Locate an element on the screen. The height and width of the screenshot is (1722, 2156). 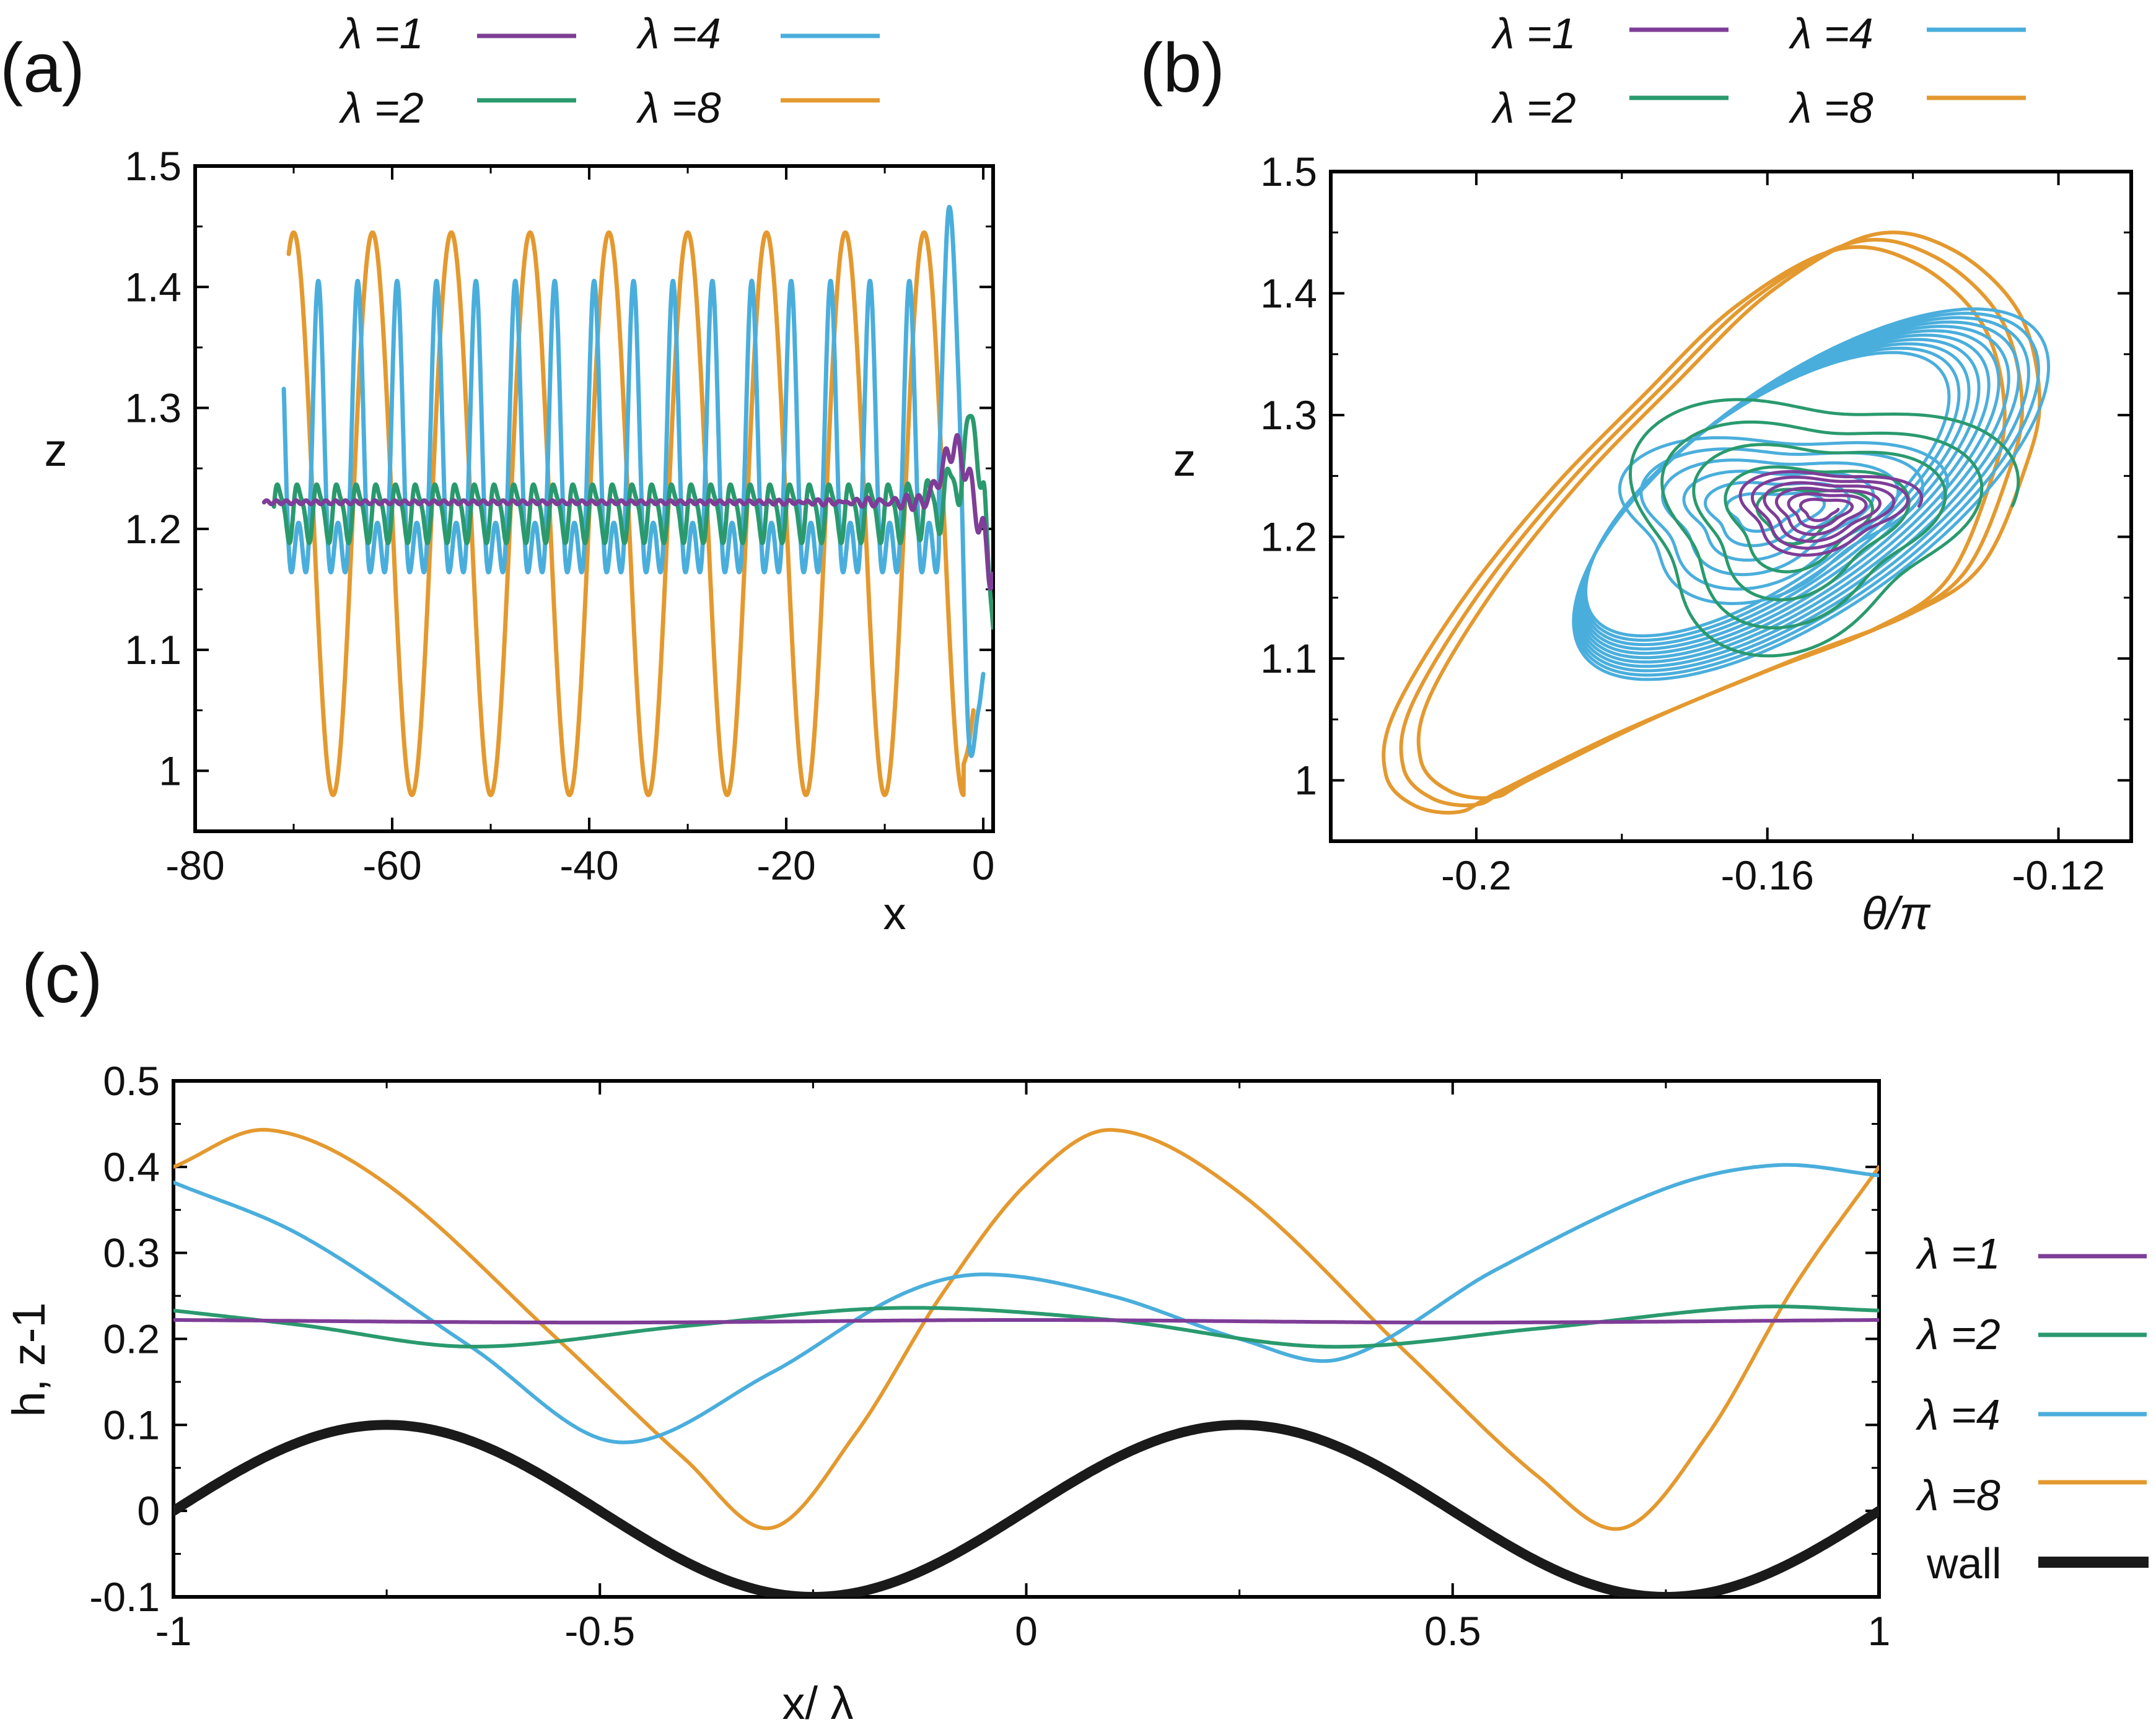
panel-c-xtick-label: 1 is located at coordinates (1879, 1631).